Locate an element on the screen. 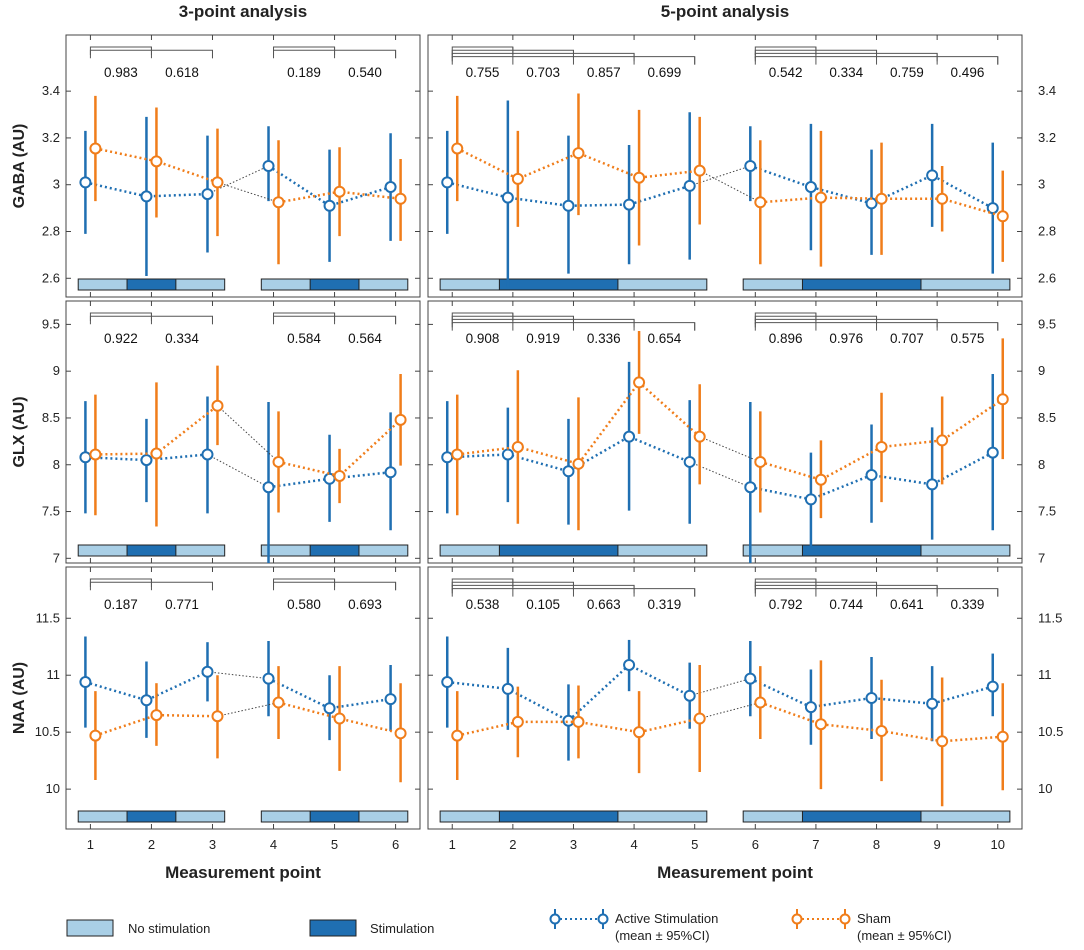 The width and height of the screenshot is (1084, 950). legend-active-label: Active Stimulation is located at coordinates (666, 918).